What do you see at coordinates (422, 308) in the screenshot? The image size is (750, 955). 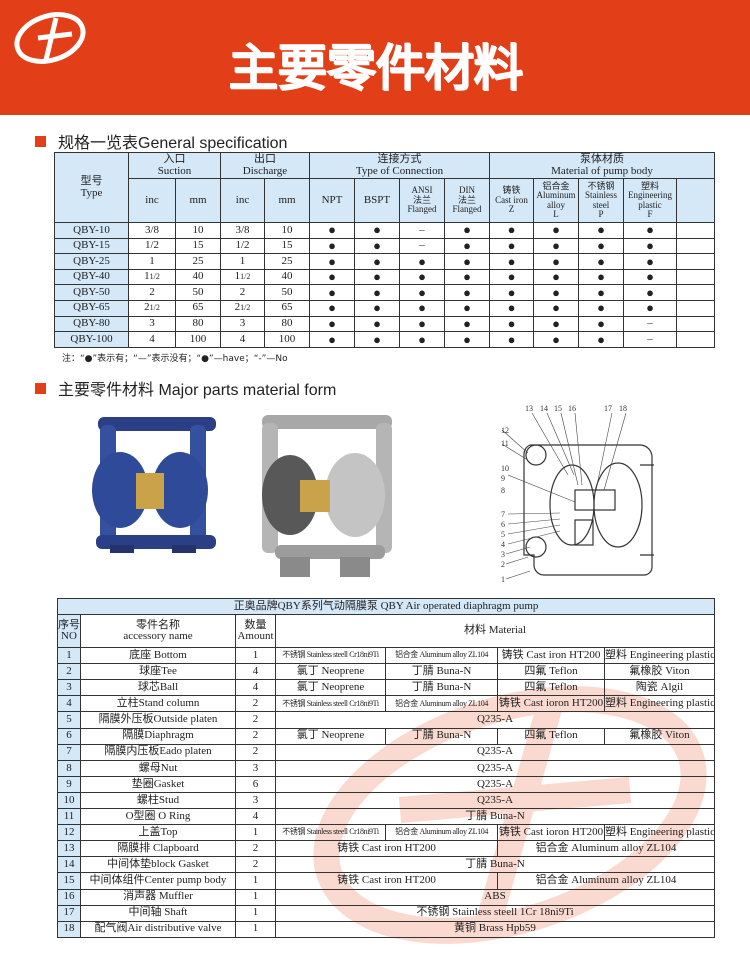 I see `cell-ansi: ●` at bounding box center [422, 308].